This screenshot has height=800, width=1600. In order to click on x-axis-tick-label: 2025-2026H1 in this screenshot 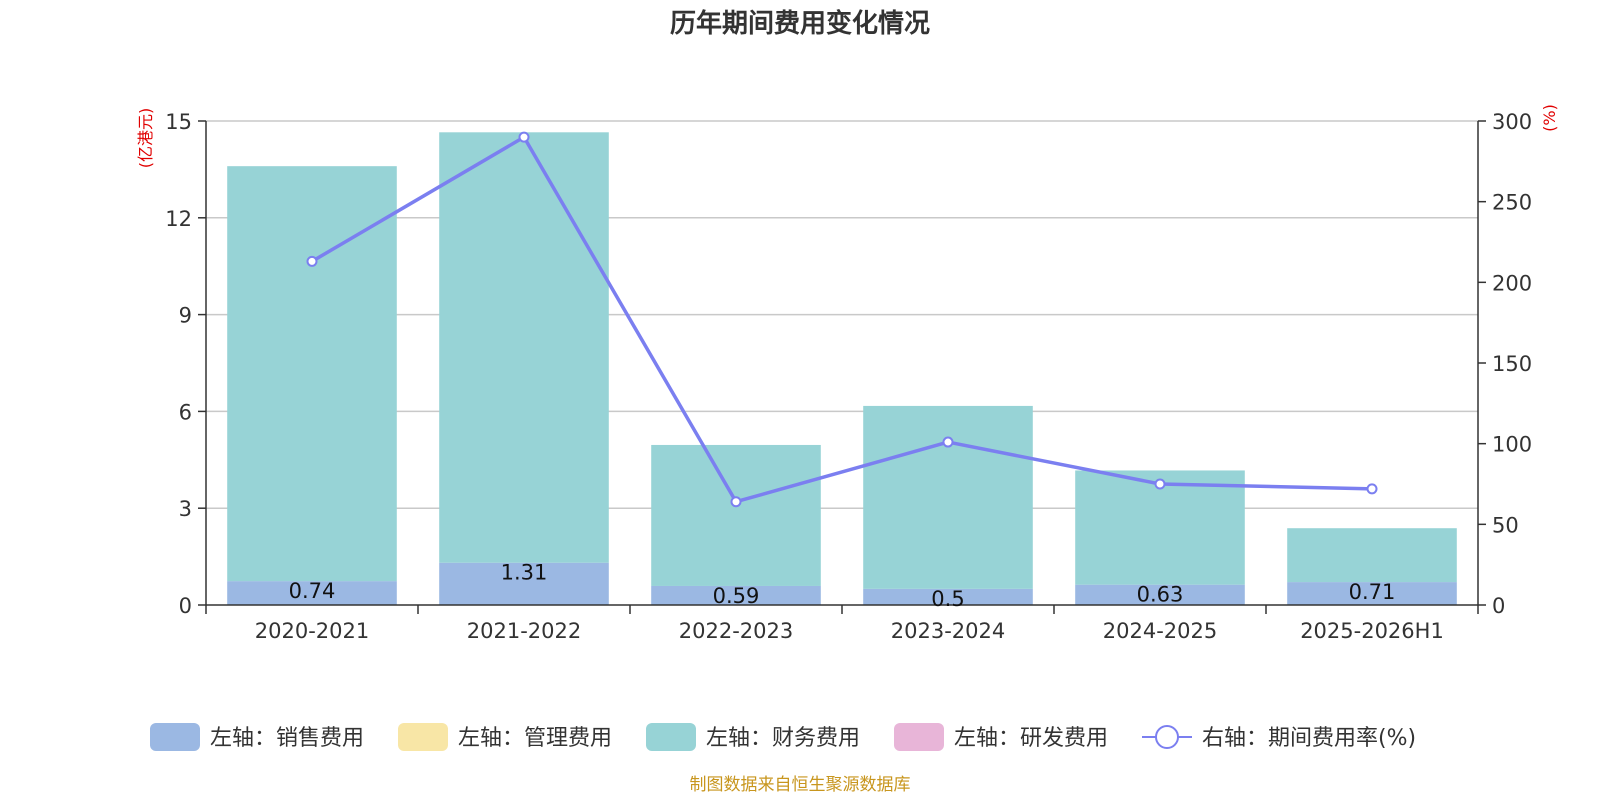, I will do `click(1372, 631)`.